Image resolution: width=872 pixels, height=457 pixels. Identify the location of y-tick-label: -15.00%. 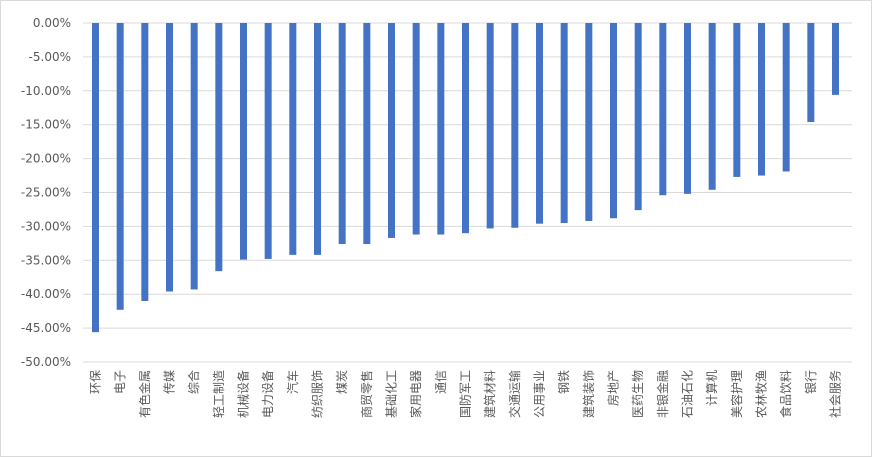
(46, 125).